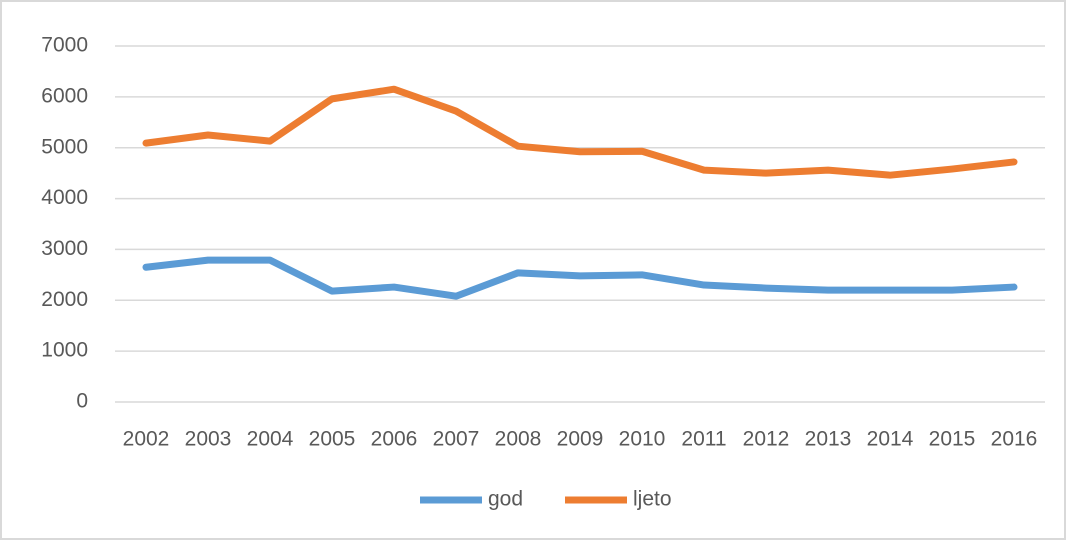 The image size is (1066, 545). Describe the element at coordinates (64, 197) in the screenshot. I see `y-tick-label: 4000` at that location.